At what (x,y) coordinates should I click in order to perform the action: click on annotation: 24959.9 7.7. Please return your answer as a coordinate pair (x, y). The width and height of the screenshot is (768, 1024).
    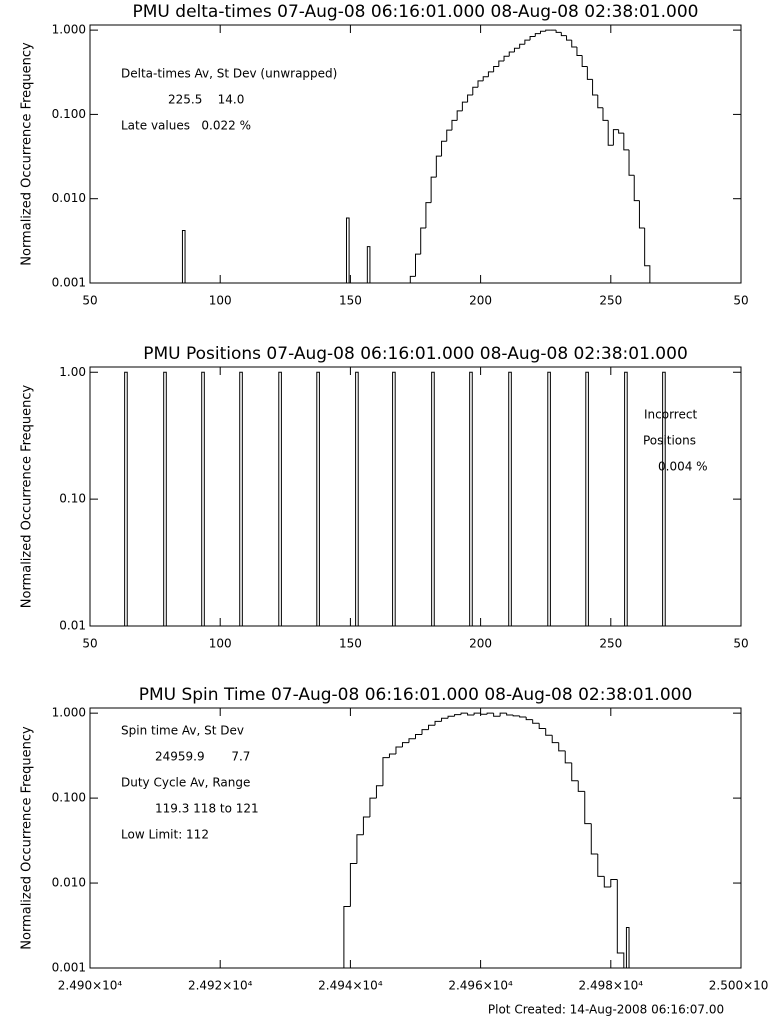
    Looking at the image, I should click on (202, 757).